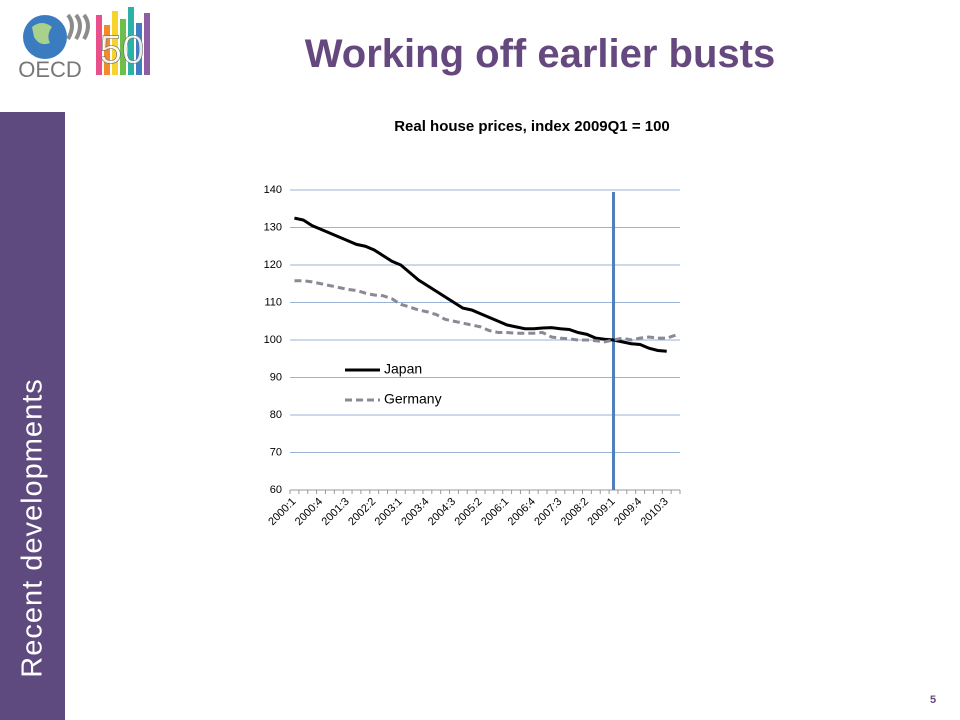 This screenshot has height=720, width=960. I want to click on y-tick-label: 90, so click(276, 377).